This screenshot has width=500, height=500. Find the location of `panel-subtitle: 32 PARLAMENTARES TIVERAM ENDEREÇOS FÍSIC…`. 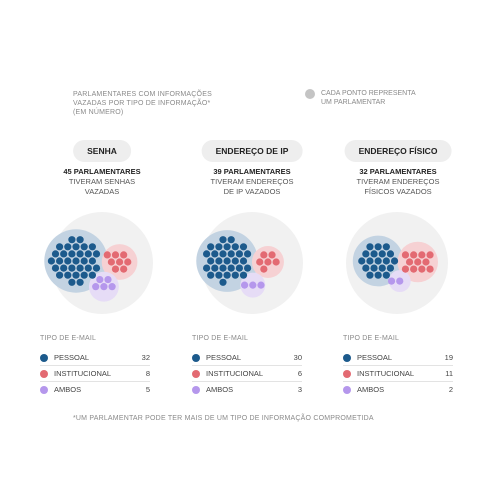

panel-subtitle: 32 PARLAMENTARES TIVERAM ENDEREÇOS FÍSIC… is located at coordinates (398, 182).